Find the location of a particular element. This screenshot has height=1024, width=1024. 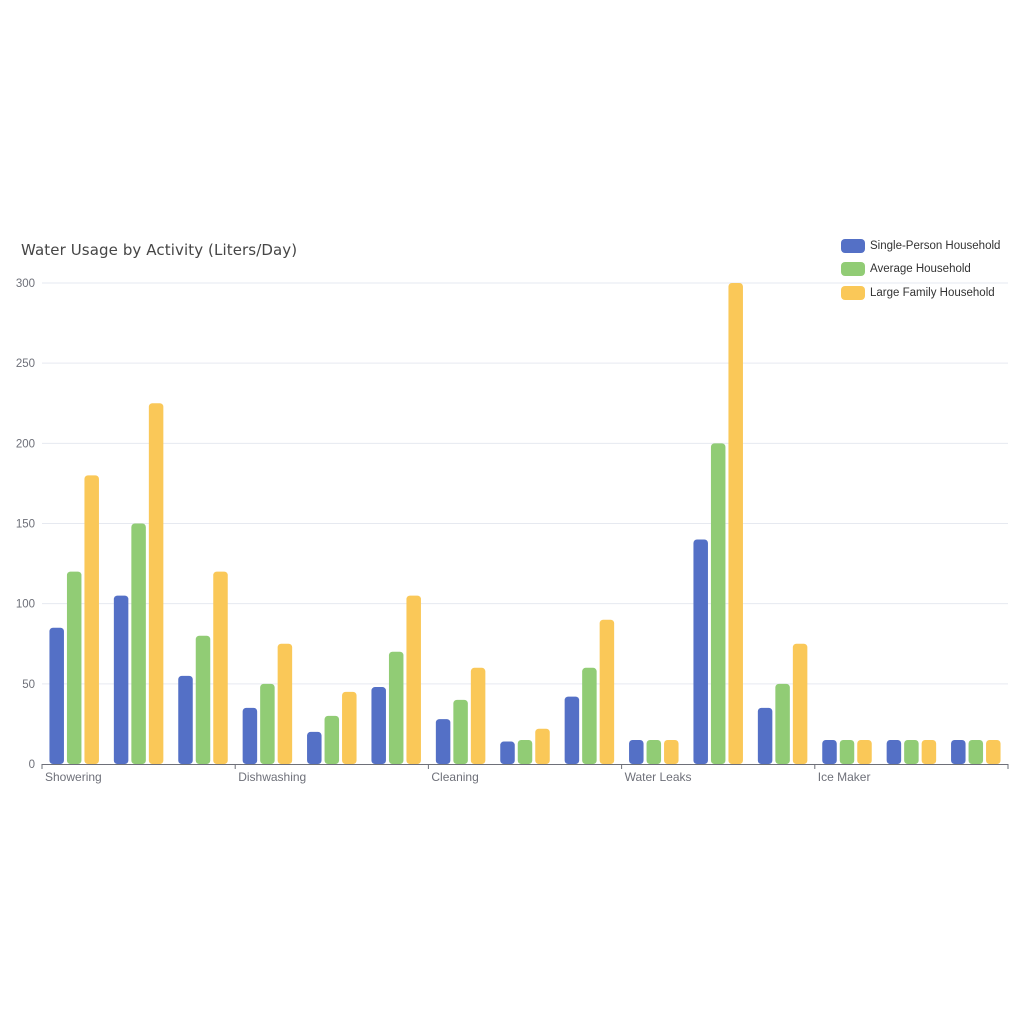

y-tick-label: 50 is located at coordinates (28, 685).